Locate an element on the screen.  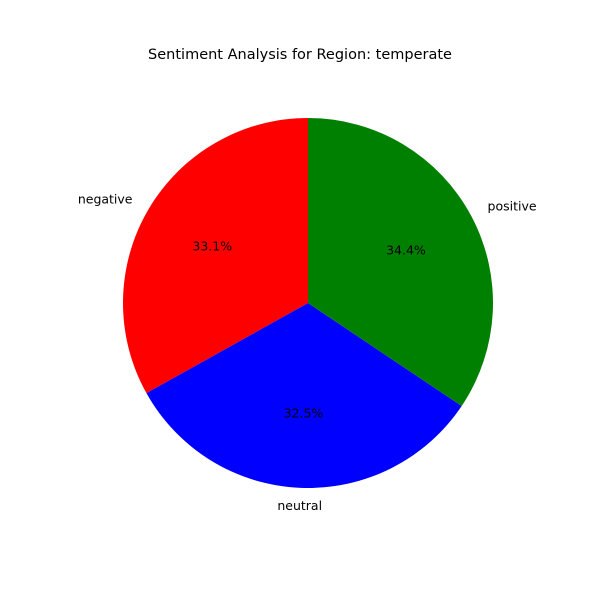
slice-label-positive: positive is located at coordinates (512, 206).